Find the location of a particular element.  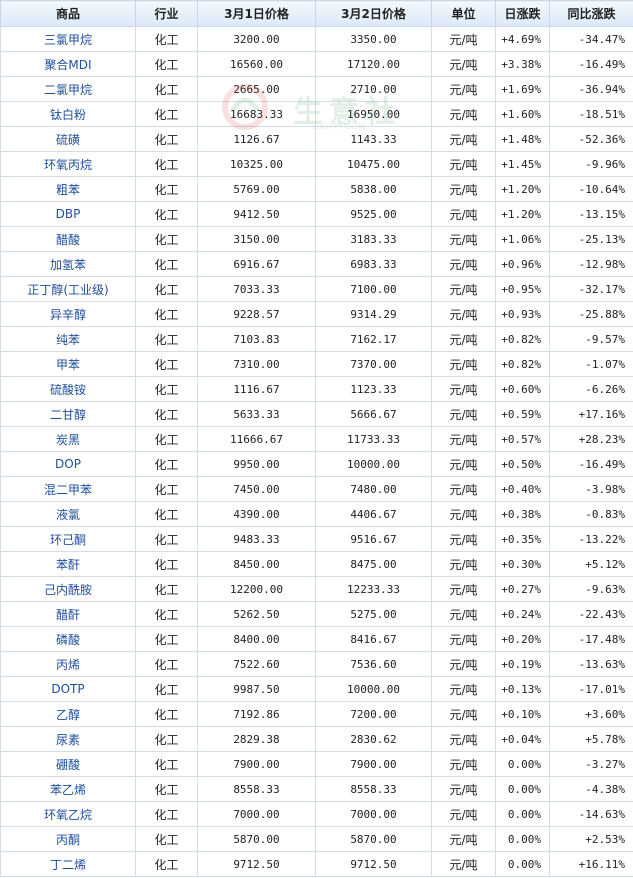

table-row: 纯苯 化工 7103.83 7162.17 元/吨 +0.82% -9.57% is located at coordinates (316, 339).